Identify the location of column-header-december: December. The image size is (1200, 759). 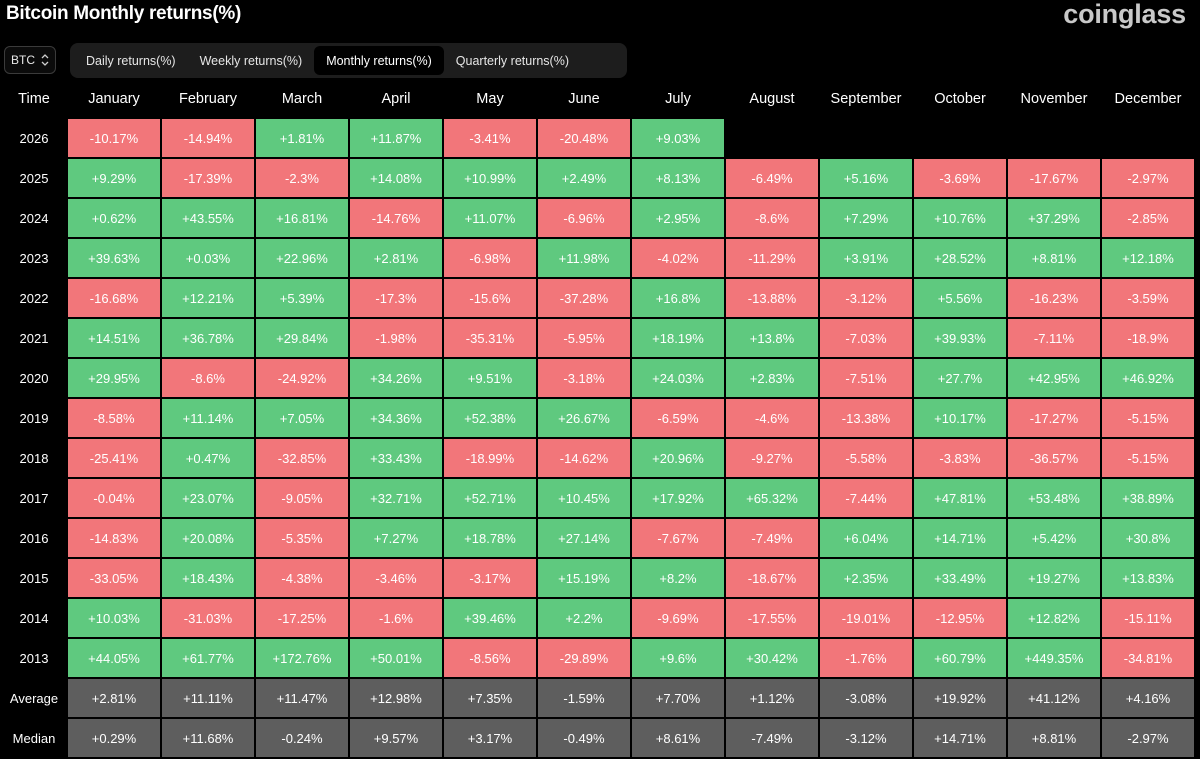
(1148, 99).